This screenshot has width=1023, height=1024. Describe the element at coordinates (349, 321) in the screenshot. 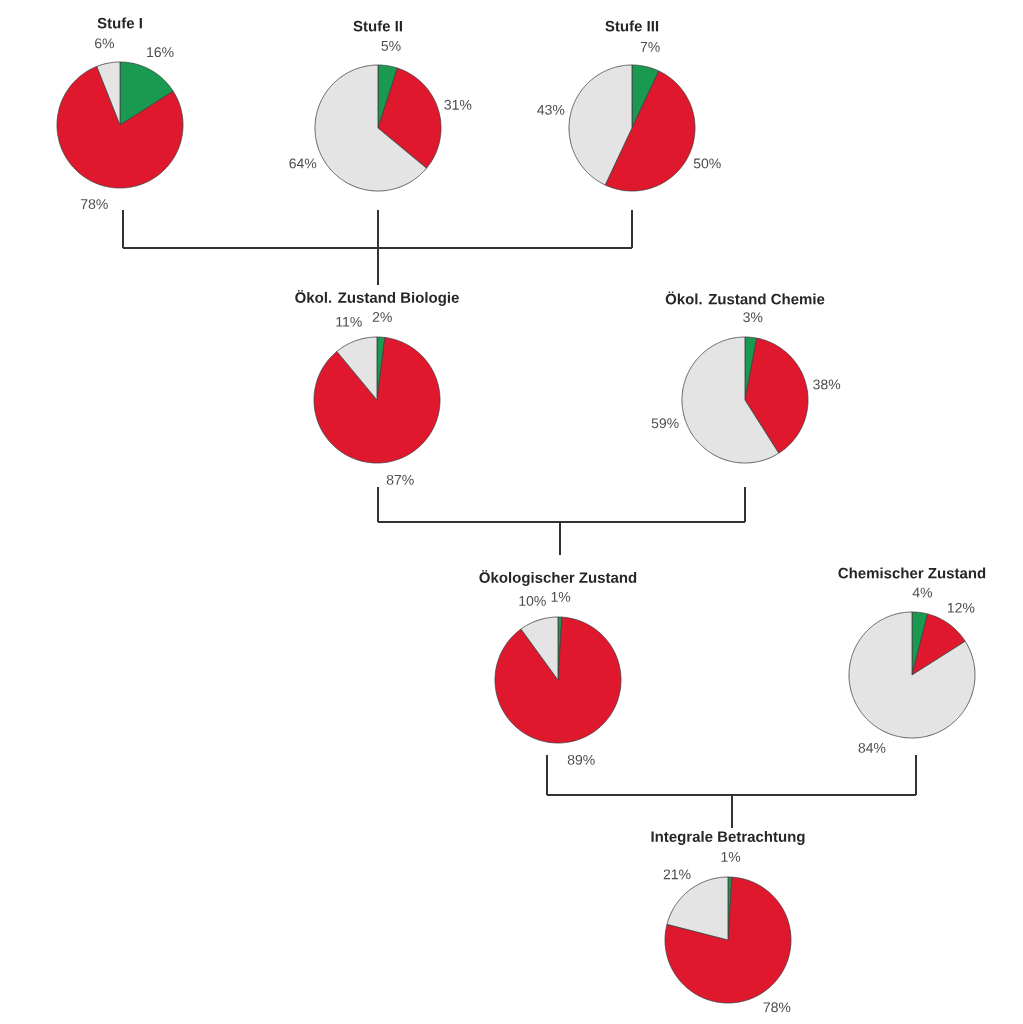

I see `data-label: 11%` at that location.